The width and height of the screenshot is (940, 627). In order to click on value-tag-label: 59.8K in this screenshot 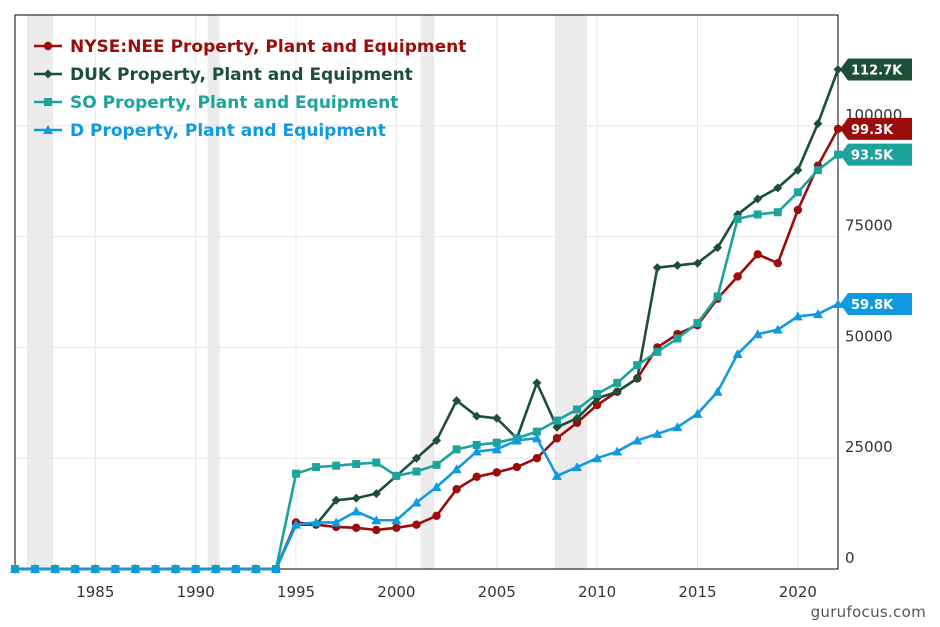, I will do `click(872, 305)`.